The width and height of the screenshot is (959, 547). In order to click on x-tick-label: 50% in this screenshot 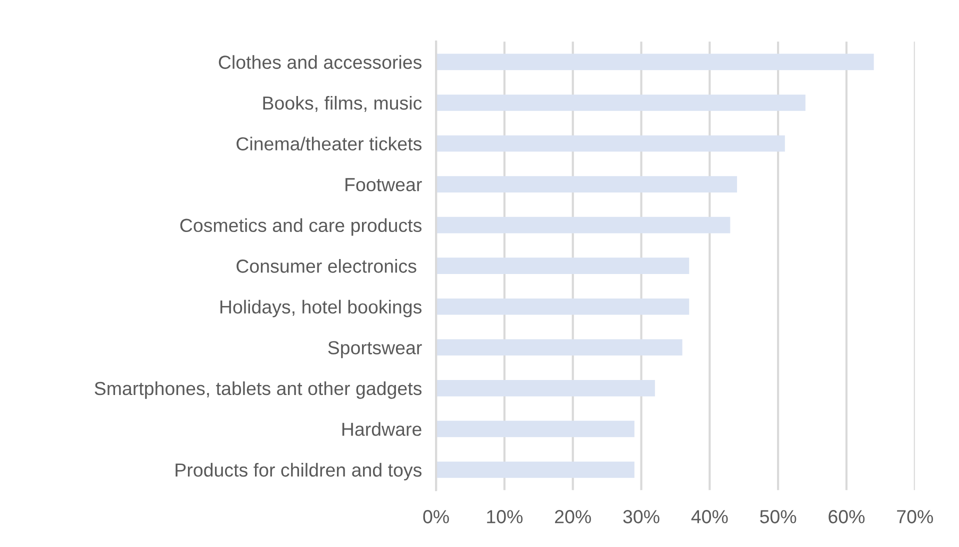, I will do `click(778, 517)`.